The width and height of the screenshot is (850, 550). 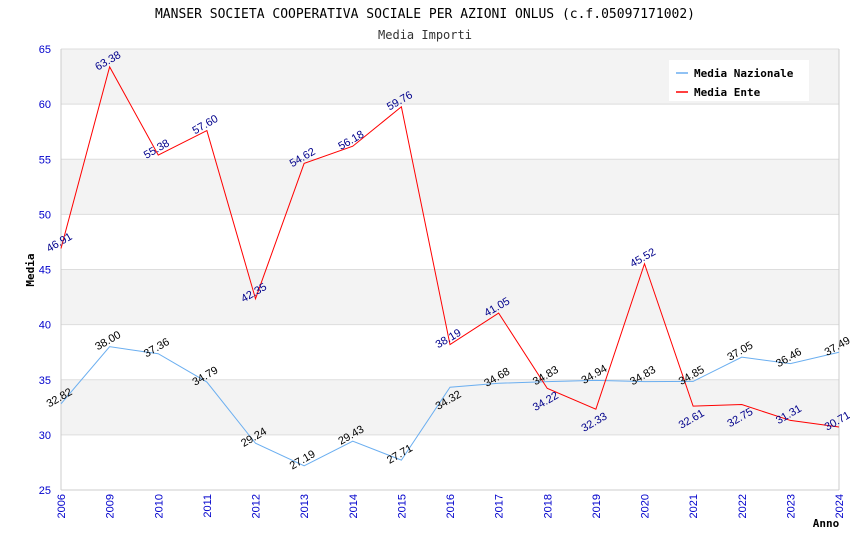 I want to click on y-tick-label: 60, so click(x=45, y=105).